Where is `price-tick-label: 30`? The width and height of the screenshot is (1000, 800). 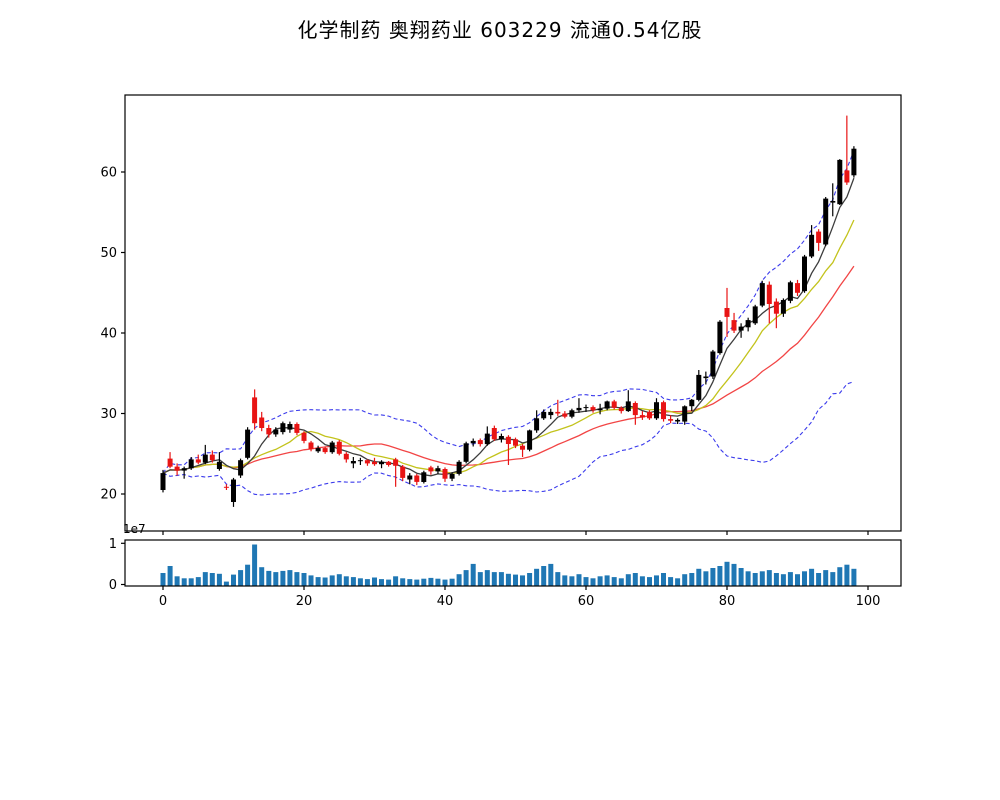 price-tick-label: 30 is located at coordinates (108, 414).